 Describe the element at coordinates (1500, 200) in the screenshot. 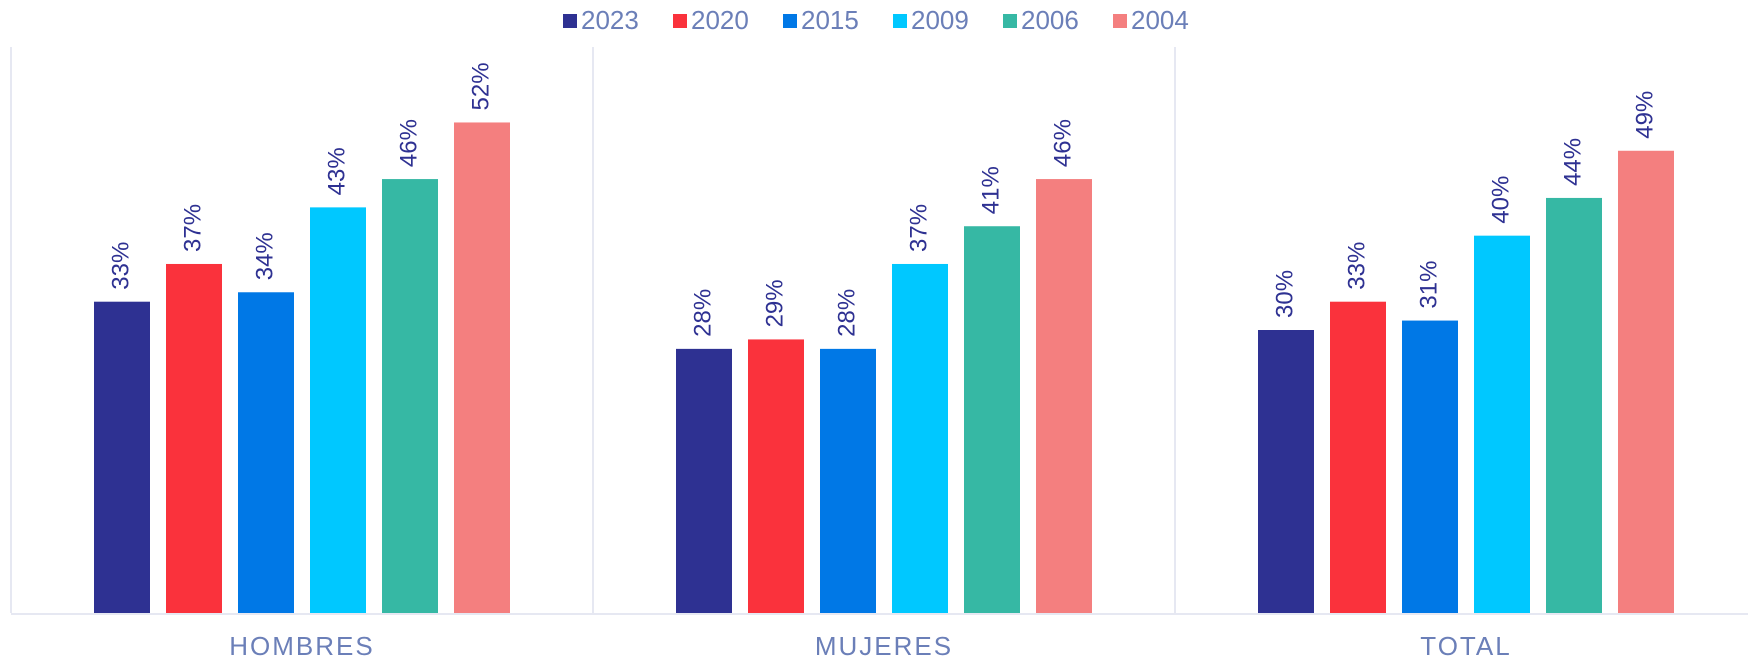

I see `data-label: 40%` at that location.